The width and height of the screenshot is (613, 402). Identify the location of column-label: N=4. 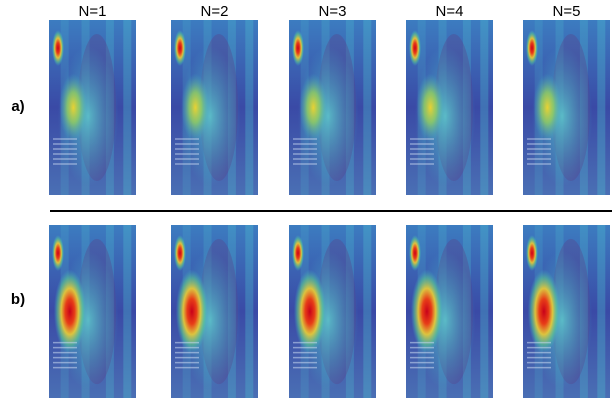
(450, 11).